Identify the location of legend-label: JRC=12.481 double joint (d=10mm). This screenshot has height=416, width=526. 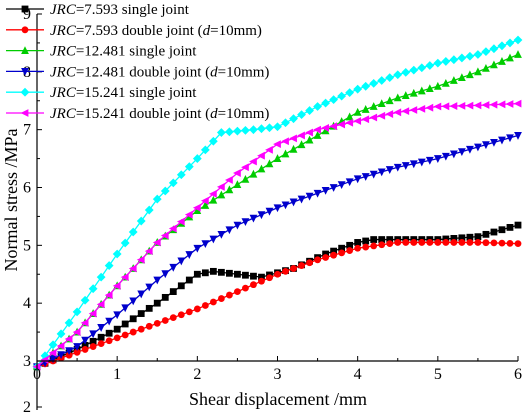
(159, 72).